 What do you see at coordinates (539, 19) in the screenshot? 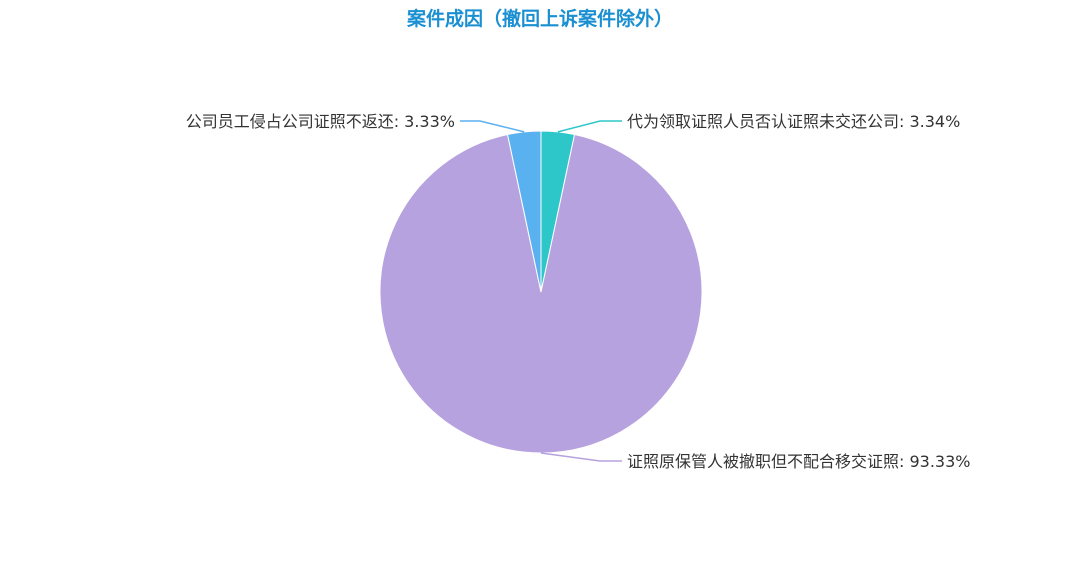
I see `chart-title: 案件成因（撤回上诉案件除外）` at bounding box center [539, 19].